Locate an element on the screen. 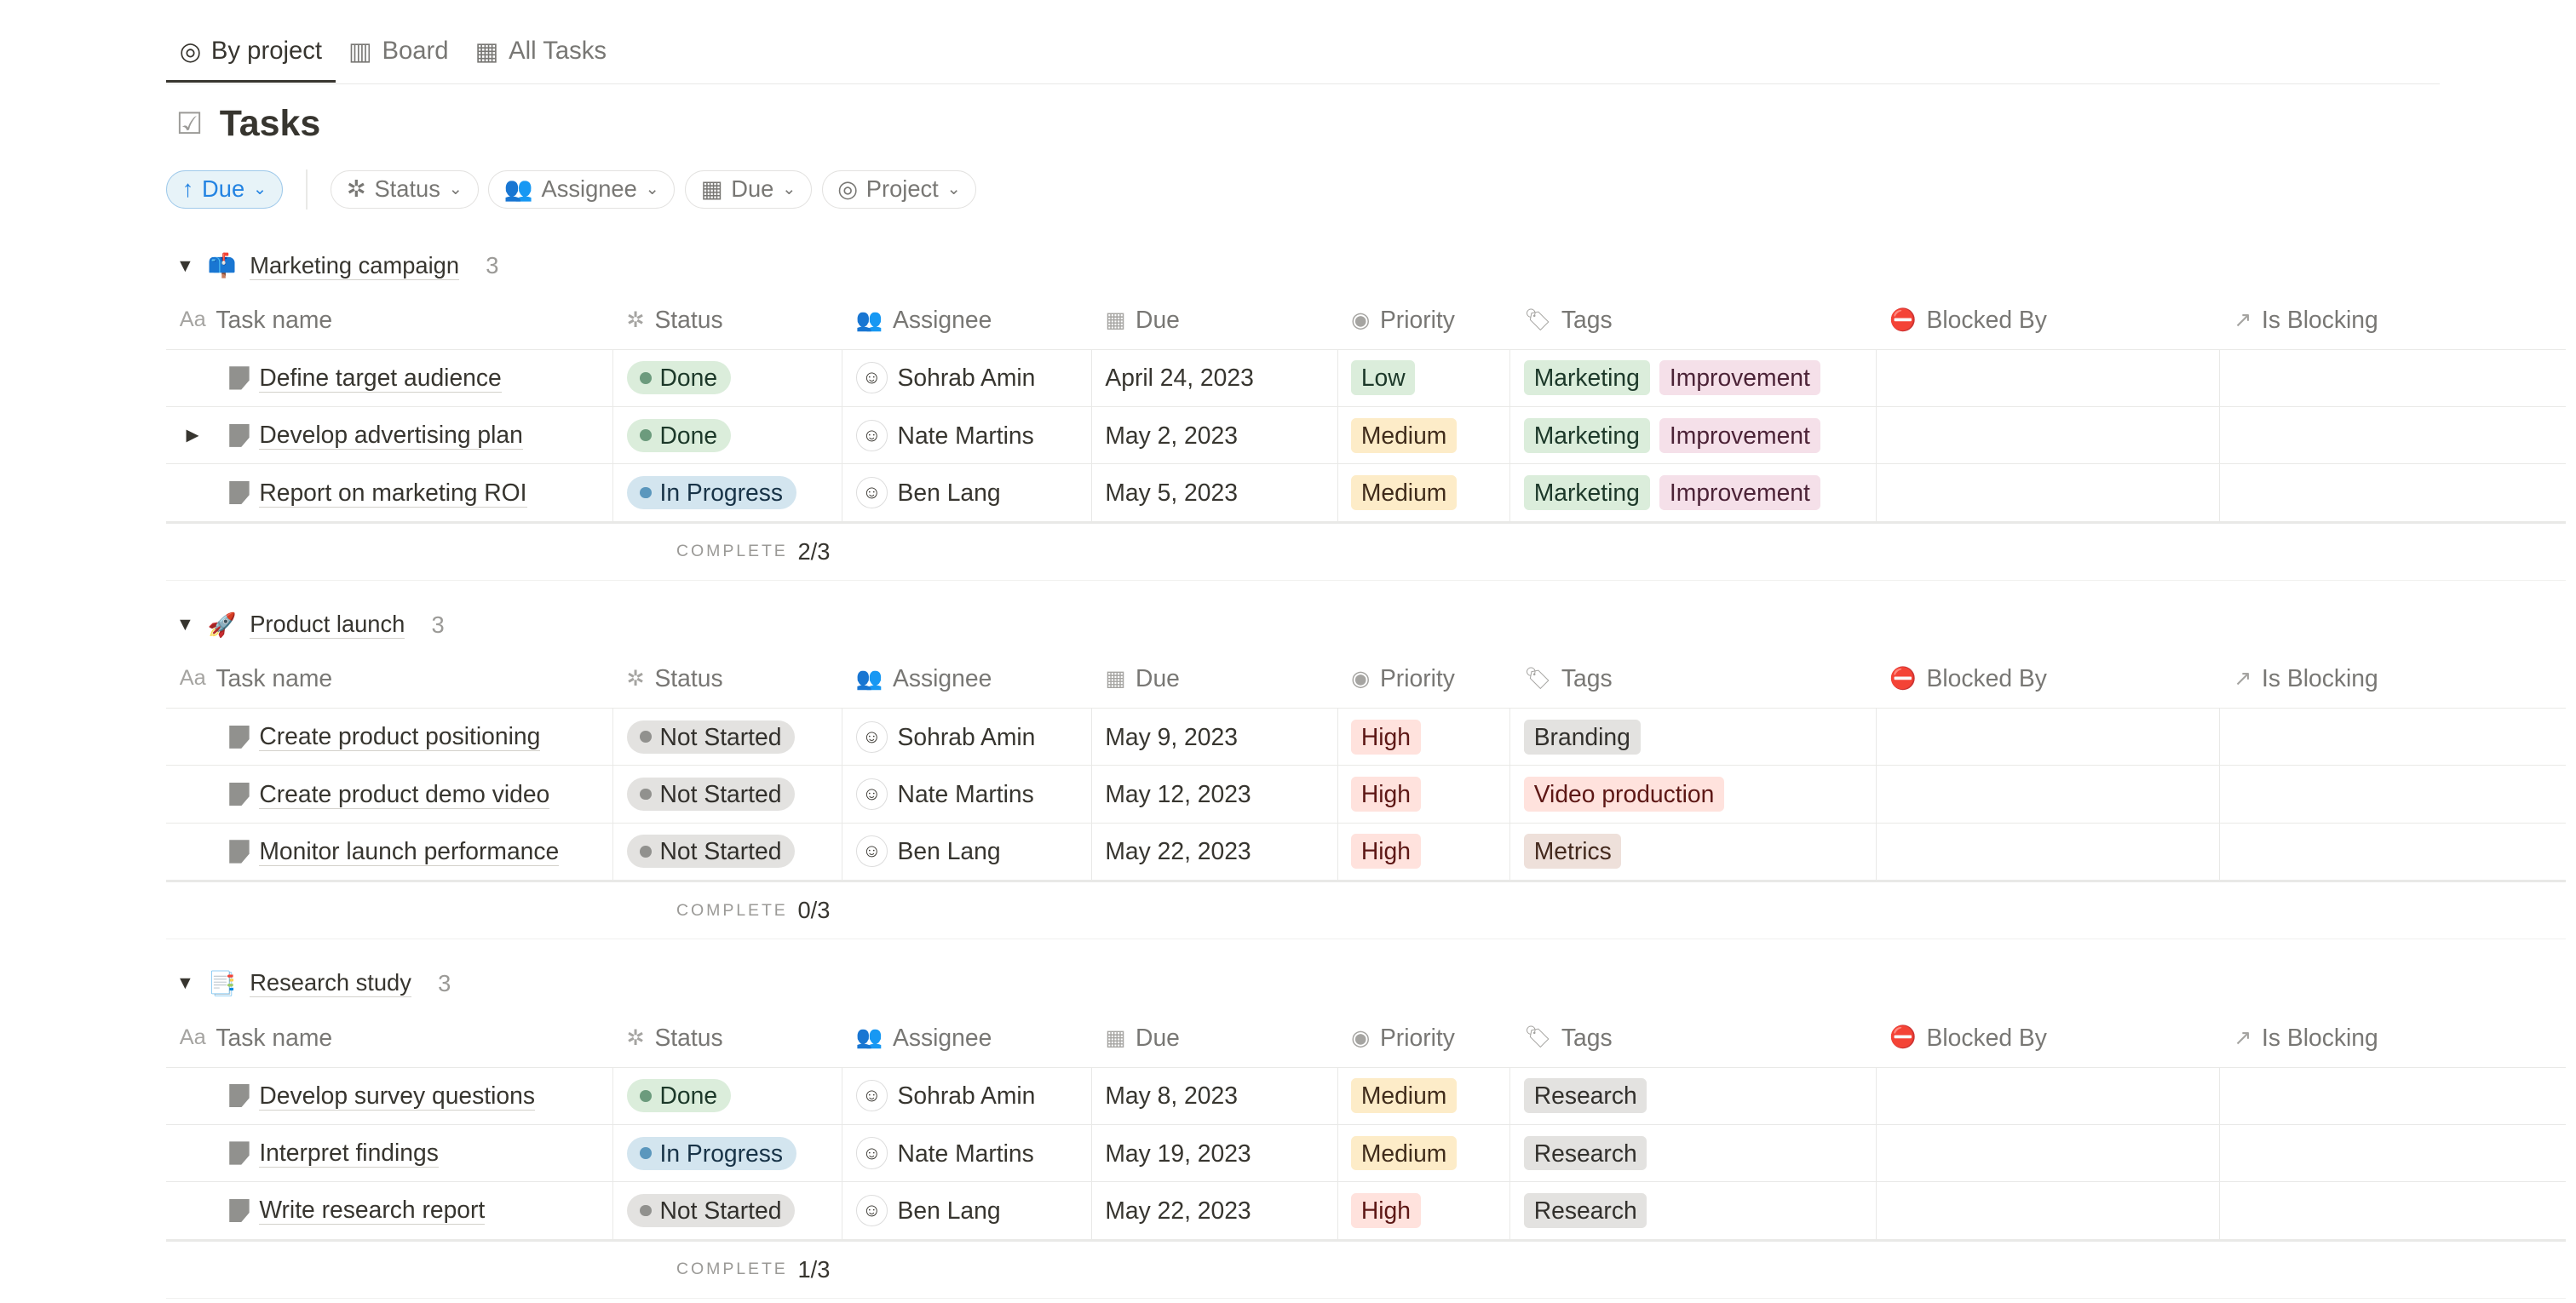 This screenshot has width=2576, height=1303. task-name: Develop survey questions is located at coordinates (397, 1096).